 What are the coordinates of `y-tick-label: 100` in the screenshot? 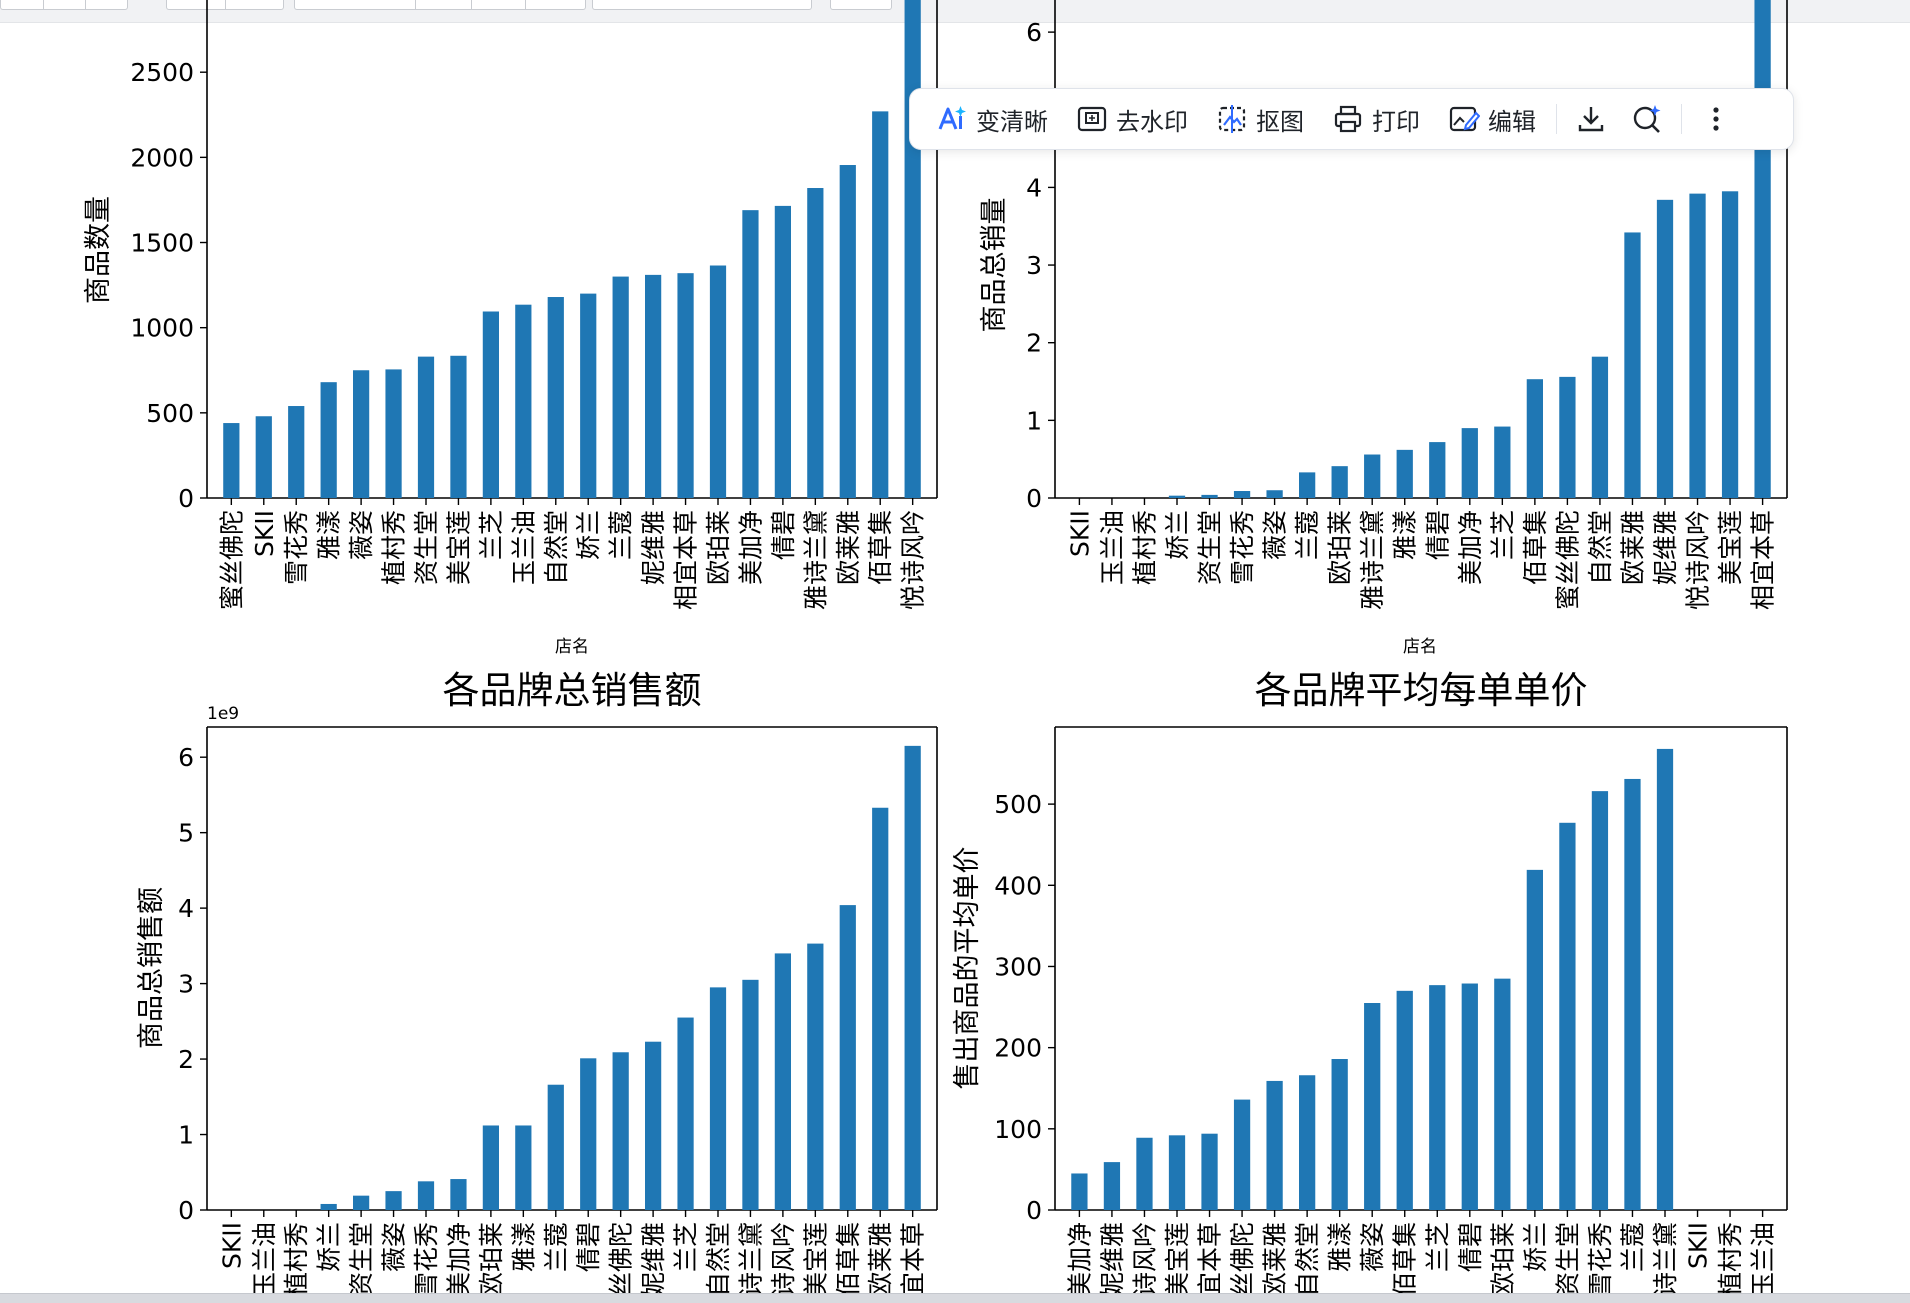 It's located at (1018, 1129).